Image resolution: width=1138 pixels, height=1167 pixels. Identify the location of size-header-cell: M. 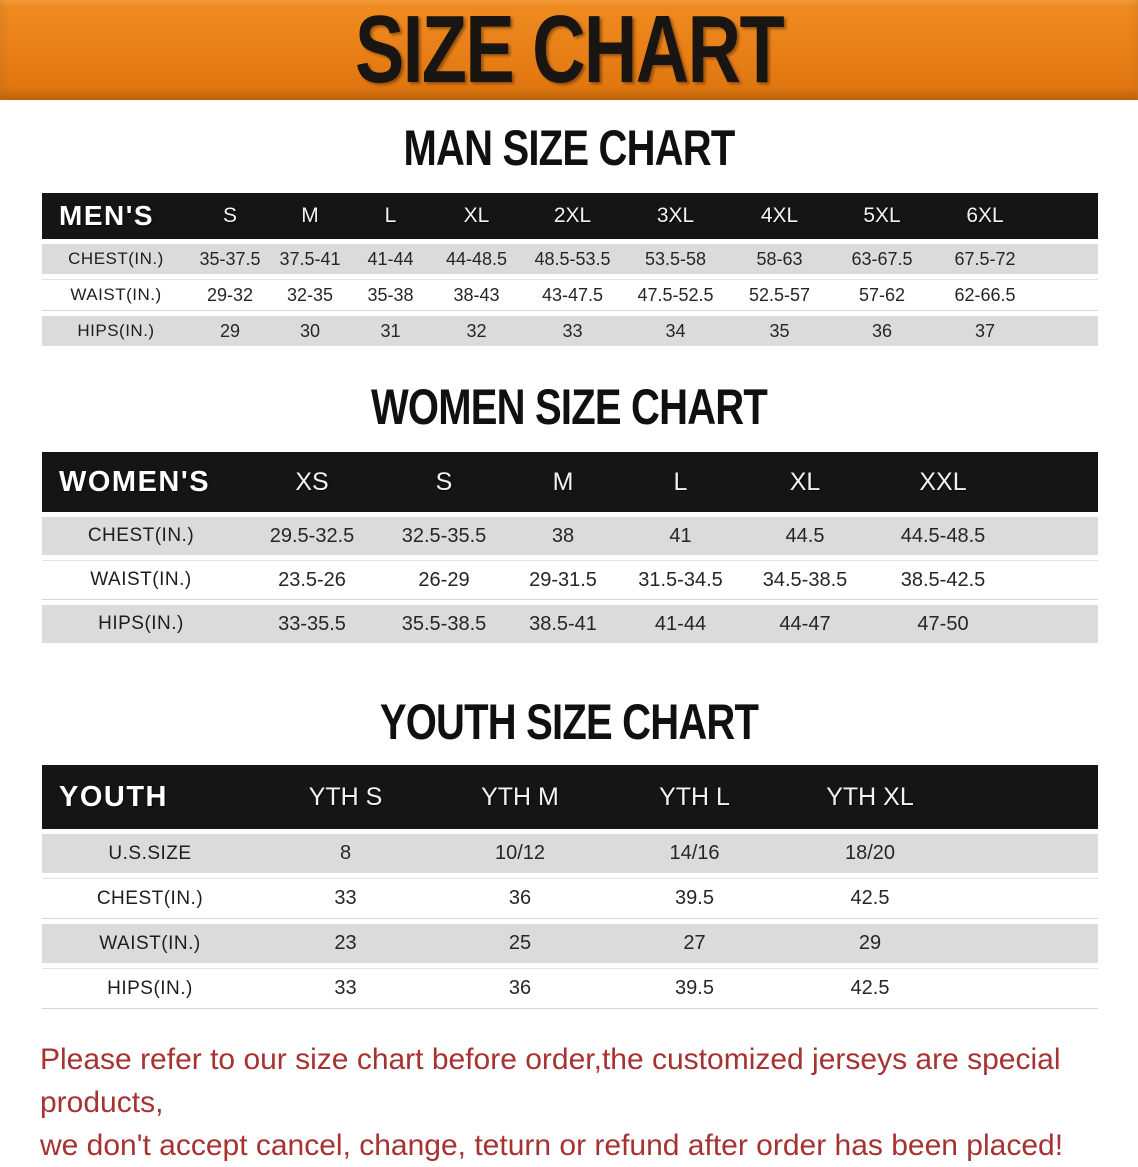
(563, 482).